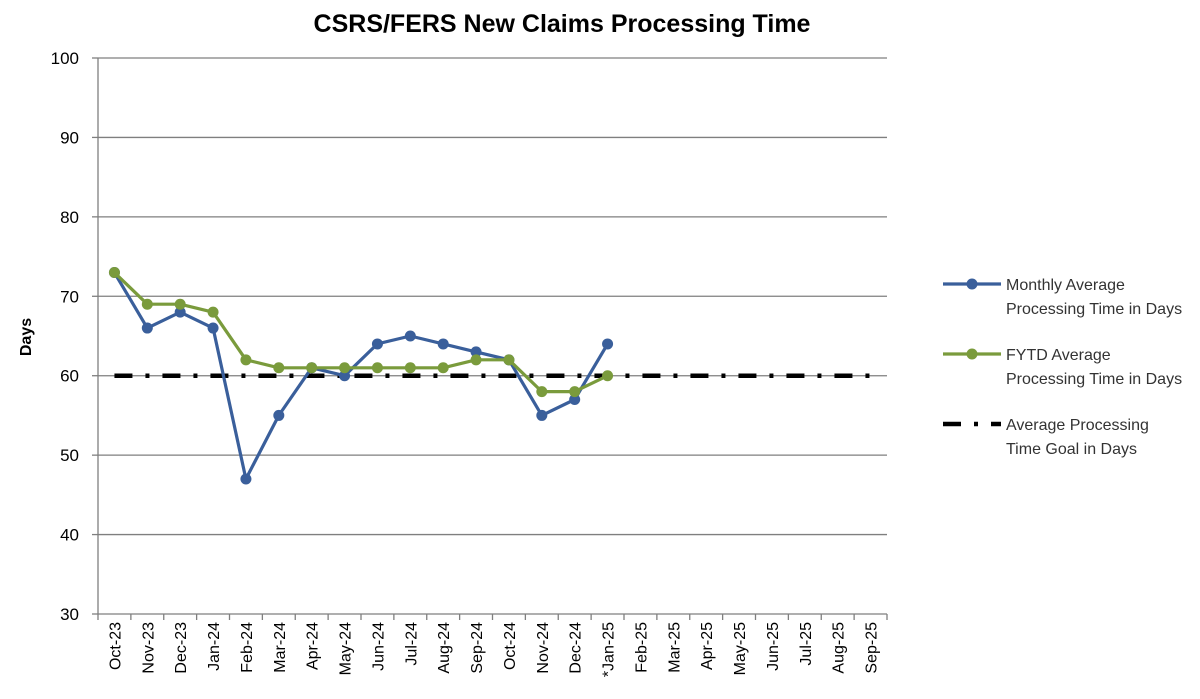 Image resolution: width=1200 pixels, height=699 pixels. I want to click on y-tick-label: 40, so click(69, 535).